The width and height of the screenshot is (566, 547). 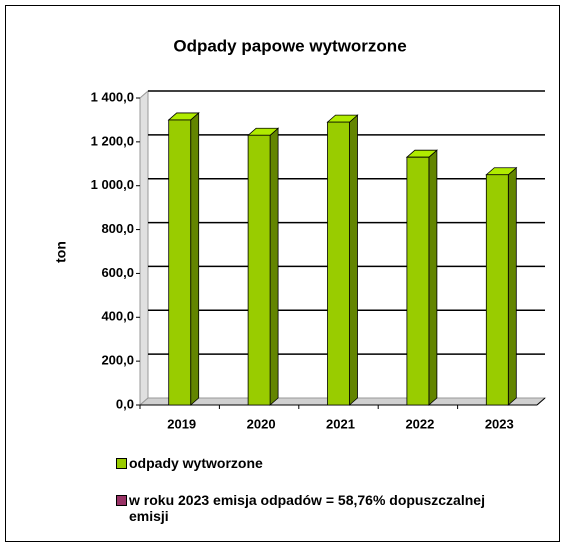 I want to click on y-tick-label: 400,0, so click(x=117, y=316).